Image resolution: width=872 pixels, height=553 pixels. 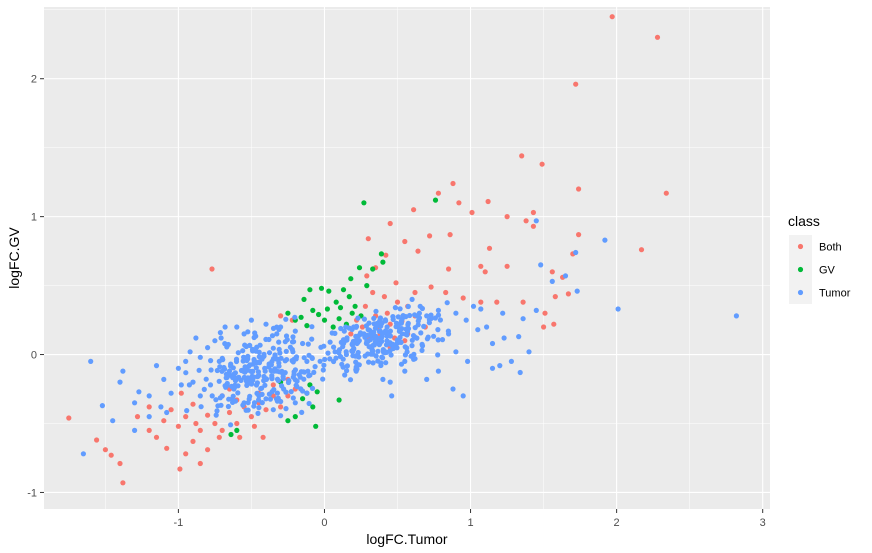 What do you see at coordinates (835, 294) in the screenshot?
I see `legend-label-tumor: Tumor` at bounding box center [835, 294].